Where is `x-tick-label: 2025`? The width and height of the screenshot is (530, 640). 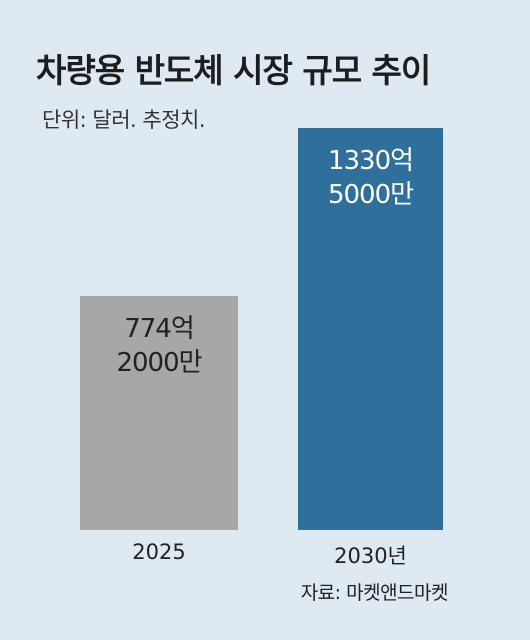 x-tick-label: 2025 is located at coordinates (159, 552).